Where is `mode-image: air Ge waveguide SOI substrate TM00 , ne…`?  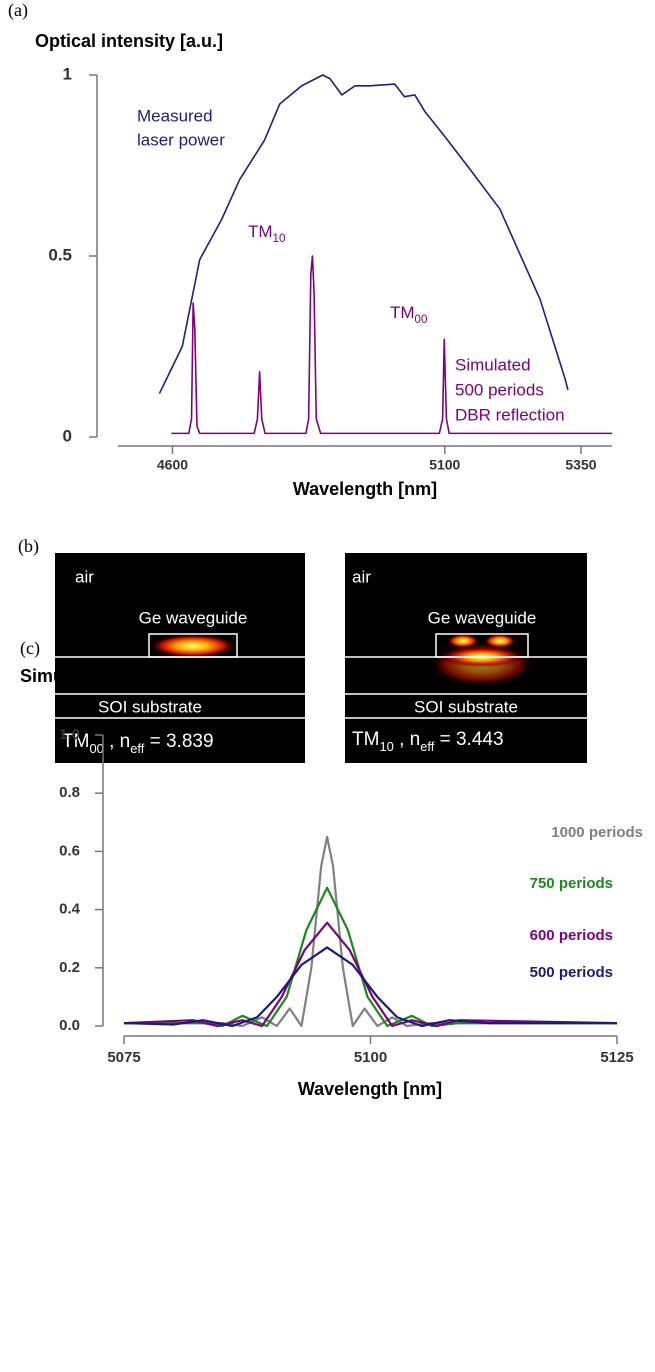
mode-image: air Ge waveguide SOI substrate TM00 , ne… is located at coordinates (180, 658).